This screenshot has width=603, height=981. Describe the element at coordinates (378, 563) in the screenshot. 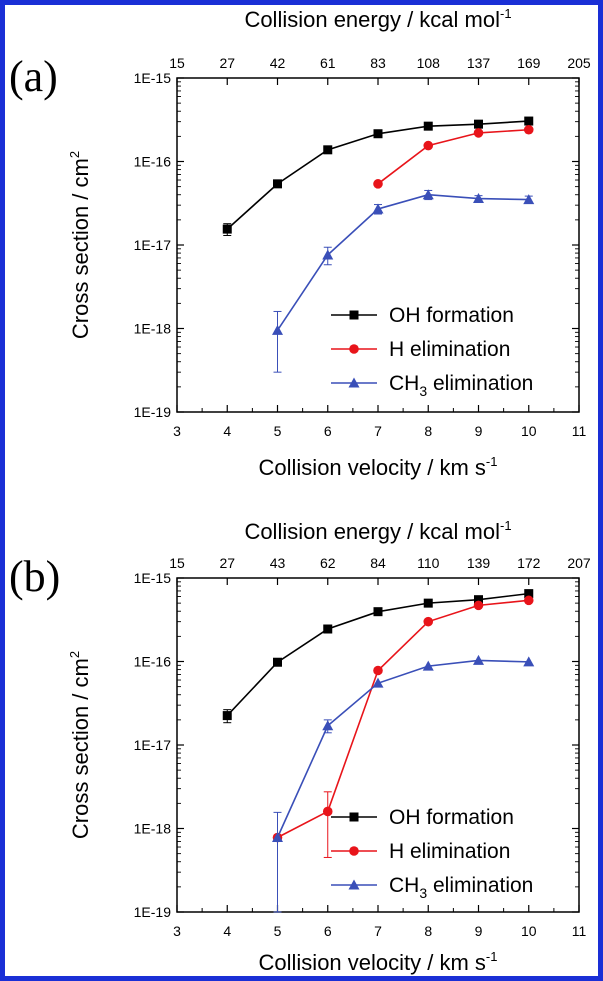

I see `top-tick-label: 84` at that location.